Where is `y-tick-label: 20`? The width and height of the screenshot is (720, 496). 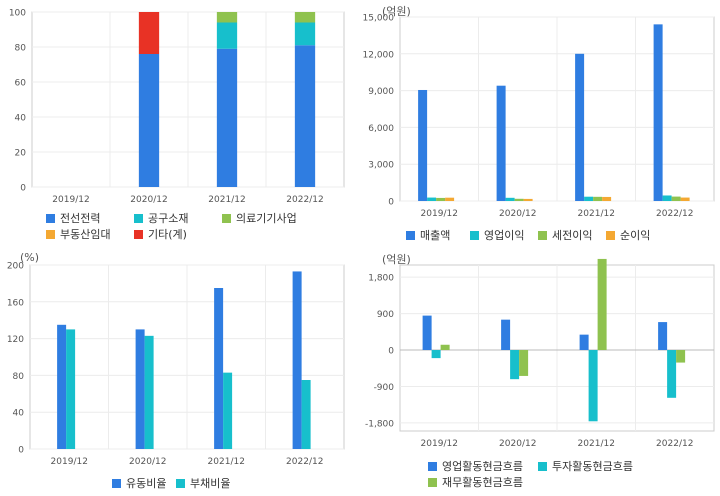
y-tick-label: 20 is located at coordinates (21, 154).